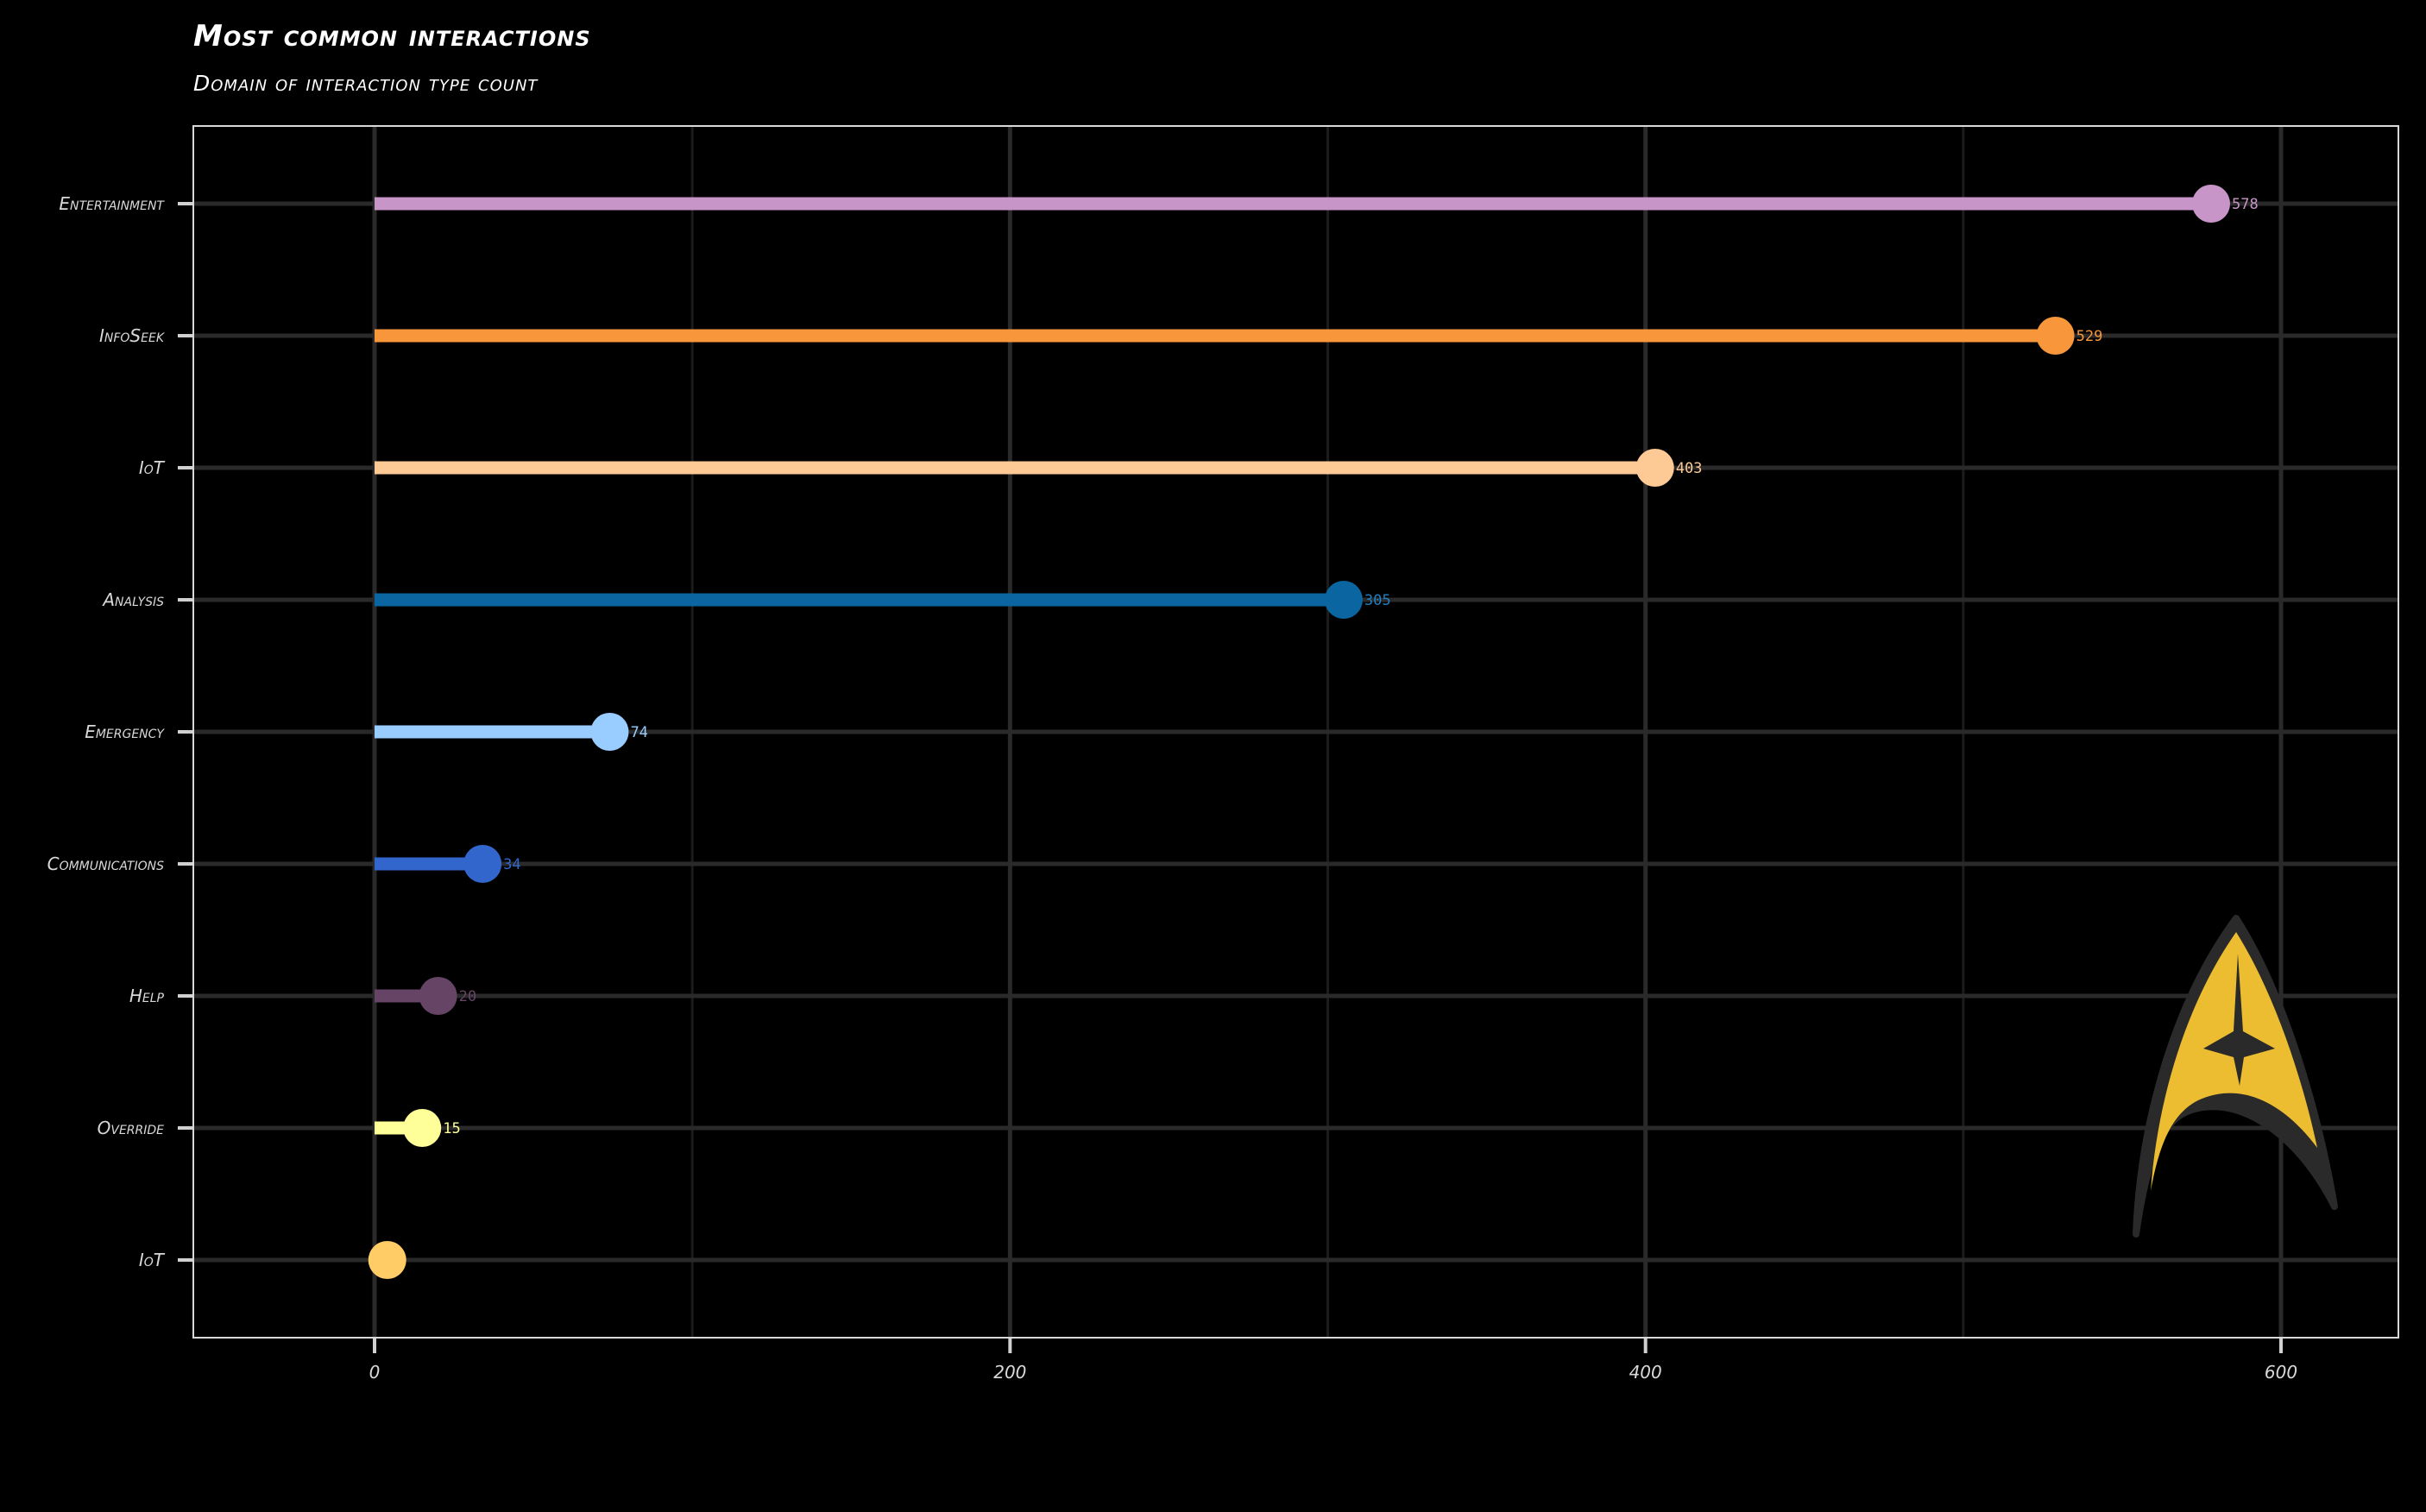 Image resolution: width=2426 pixels, height=1512 pixels. I want to click on x-tick-label: 600, so click(2281, 1372).